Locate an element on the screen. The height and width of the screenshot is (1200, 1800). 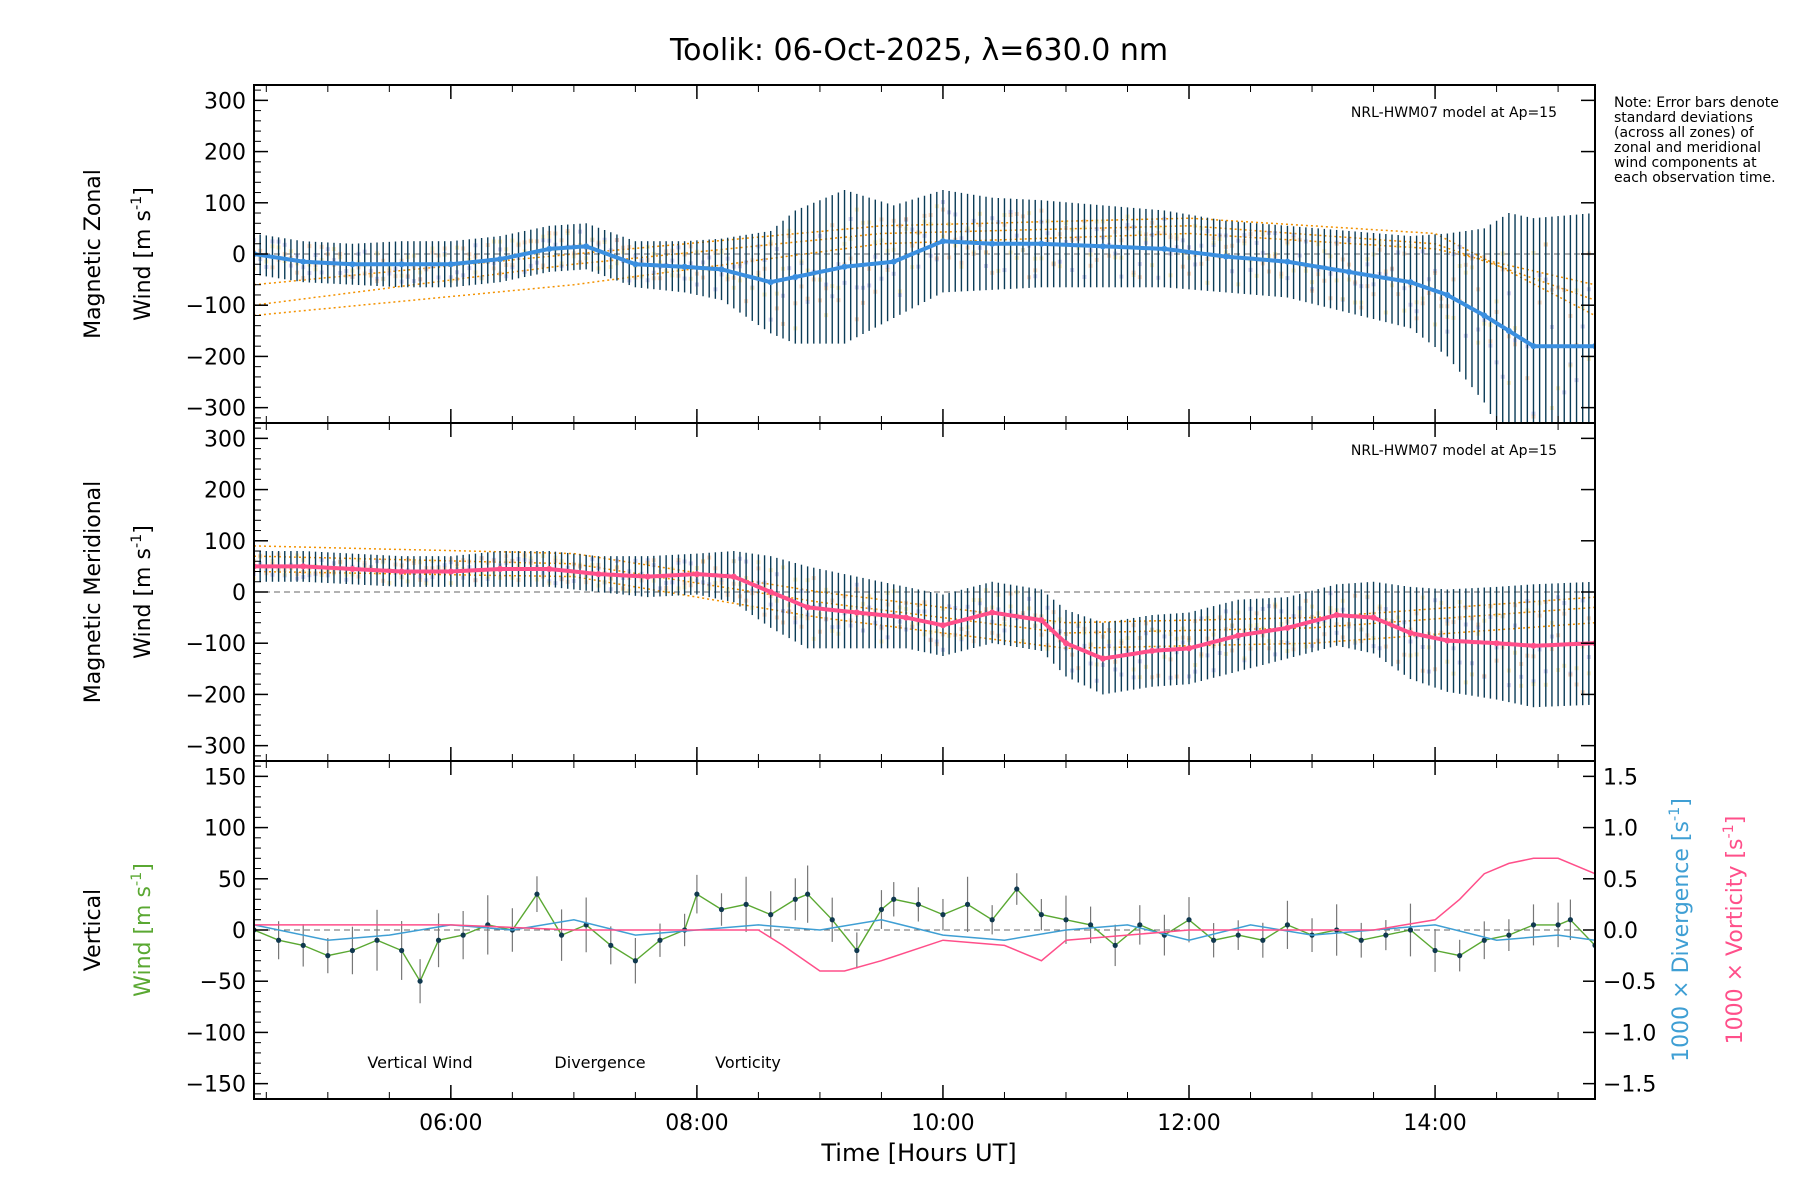
vertical-y-tick-label: 0 is located at coordinates (239, 931).